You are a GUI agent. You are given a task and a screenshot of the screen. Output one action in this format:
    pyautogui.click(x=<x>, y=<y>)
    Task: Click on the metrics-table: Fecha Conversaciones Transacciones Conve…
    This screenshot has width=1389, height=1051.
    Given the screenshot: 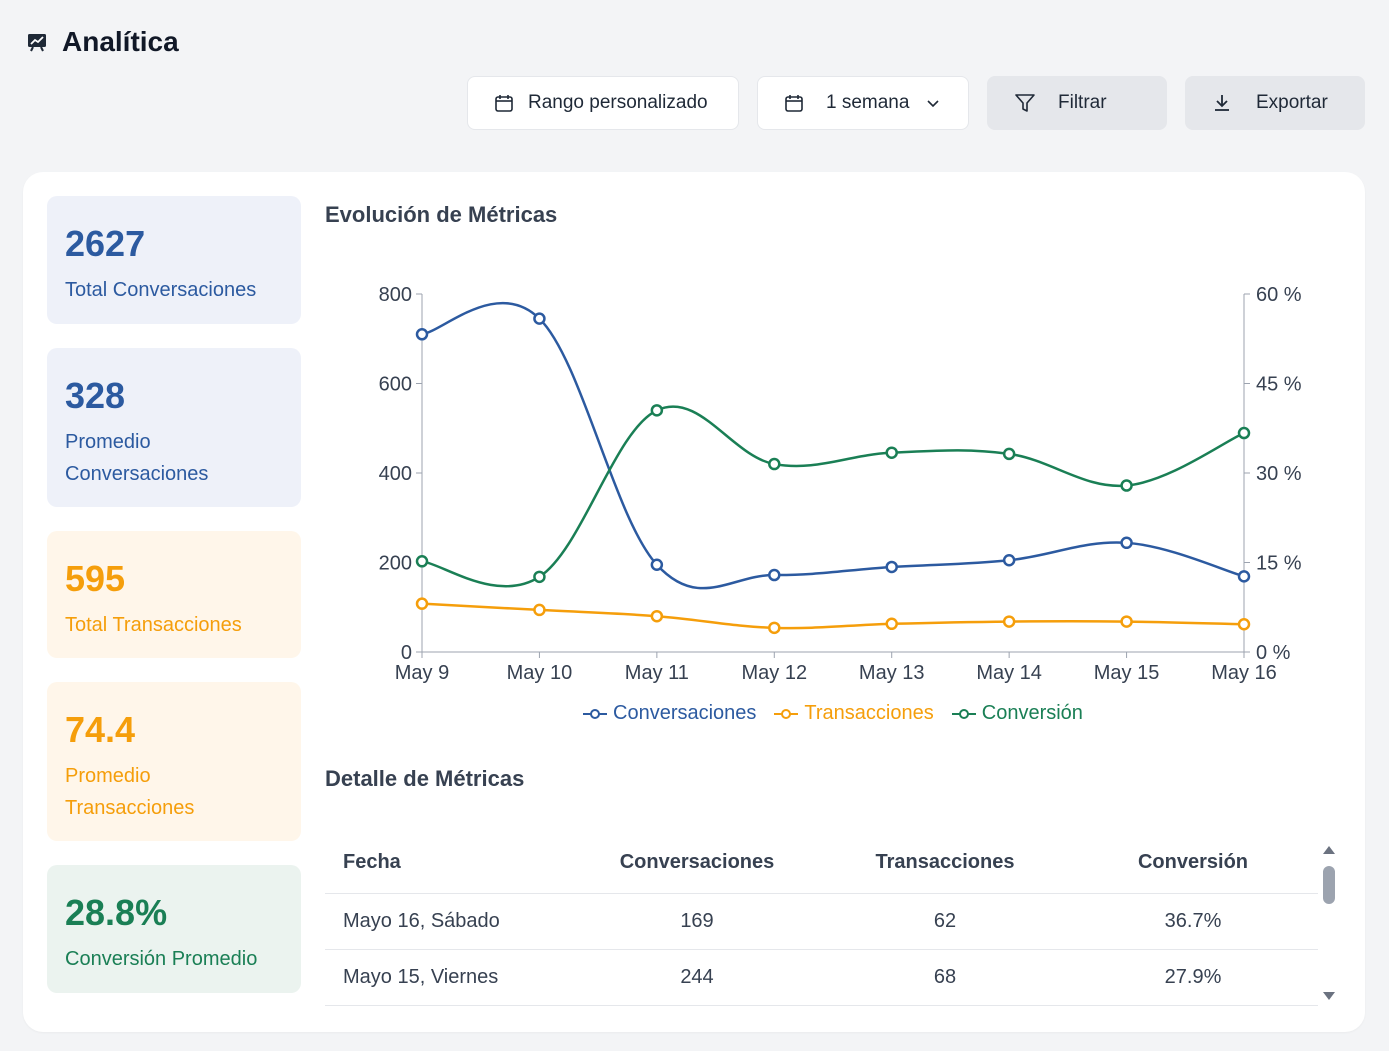 What is the action you would take?
    pyautogui.click(x=821, y=919)
    